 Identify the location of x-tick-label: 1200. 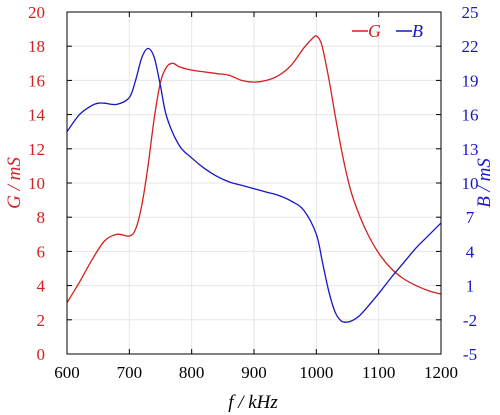
(441, 372).